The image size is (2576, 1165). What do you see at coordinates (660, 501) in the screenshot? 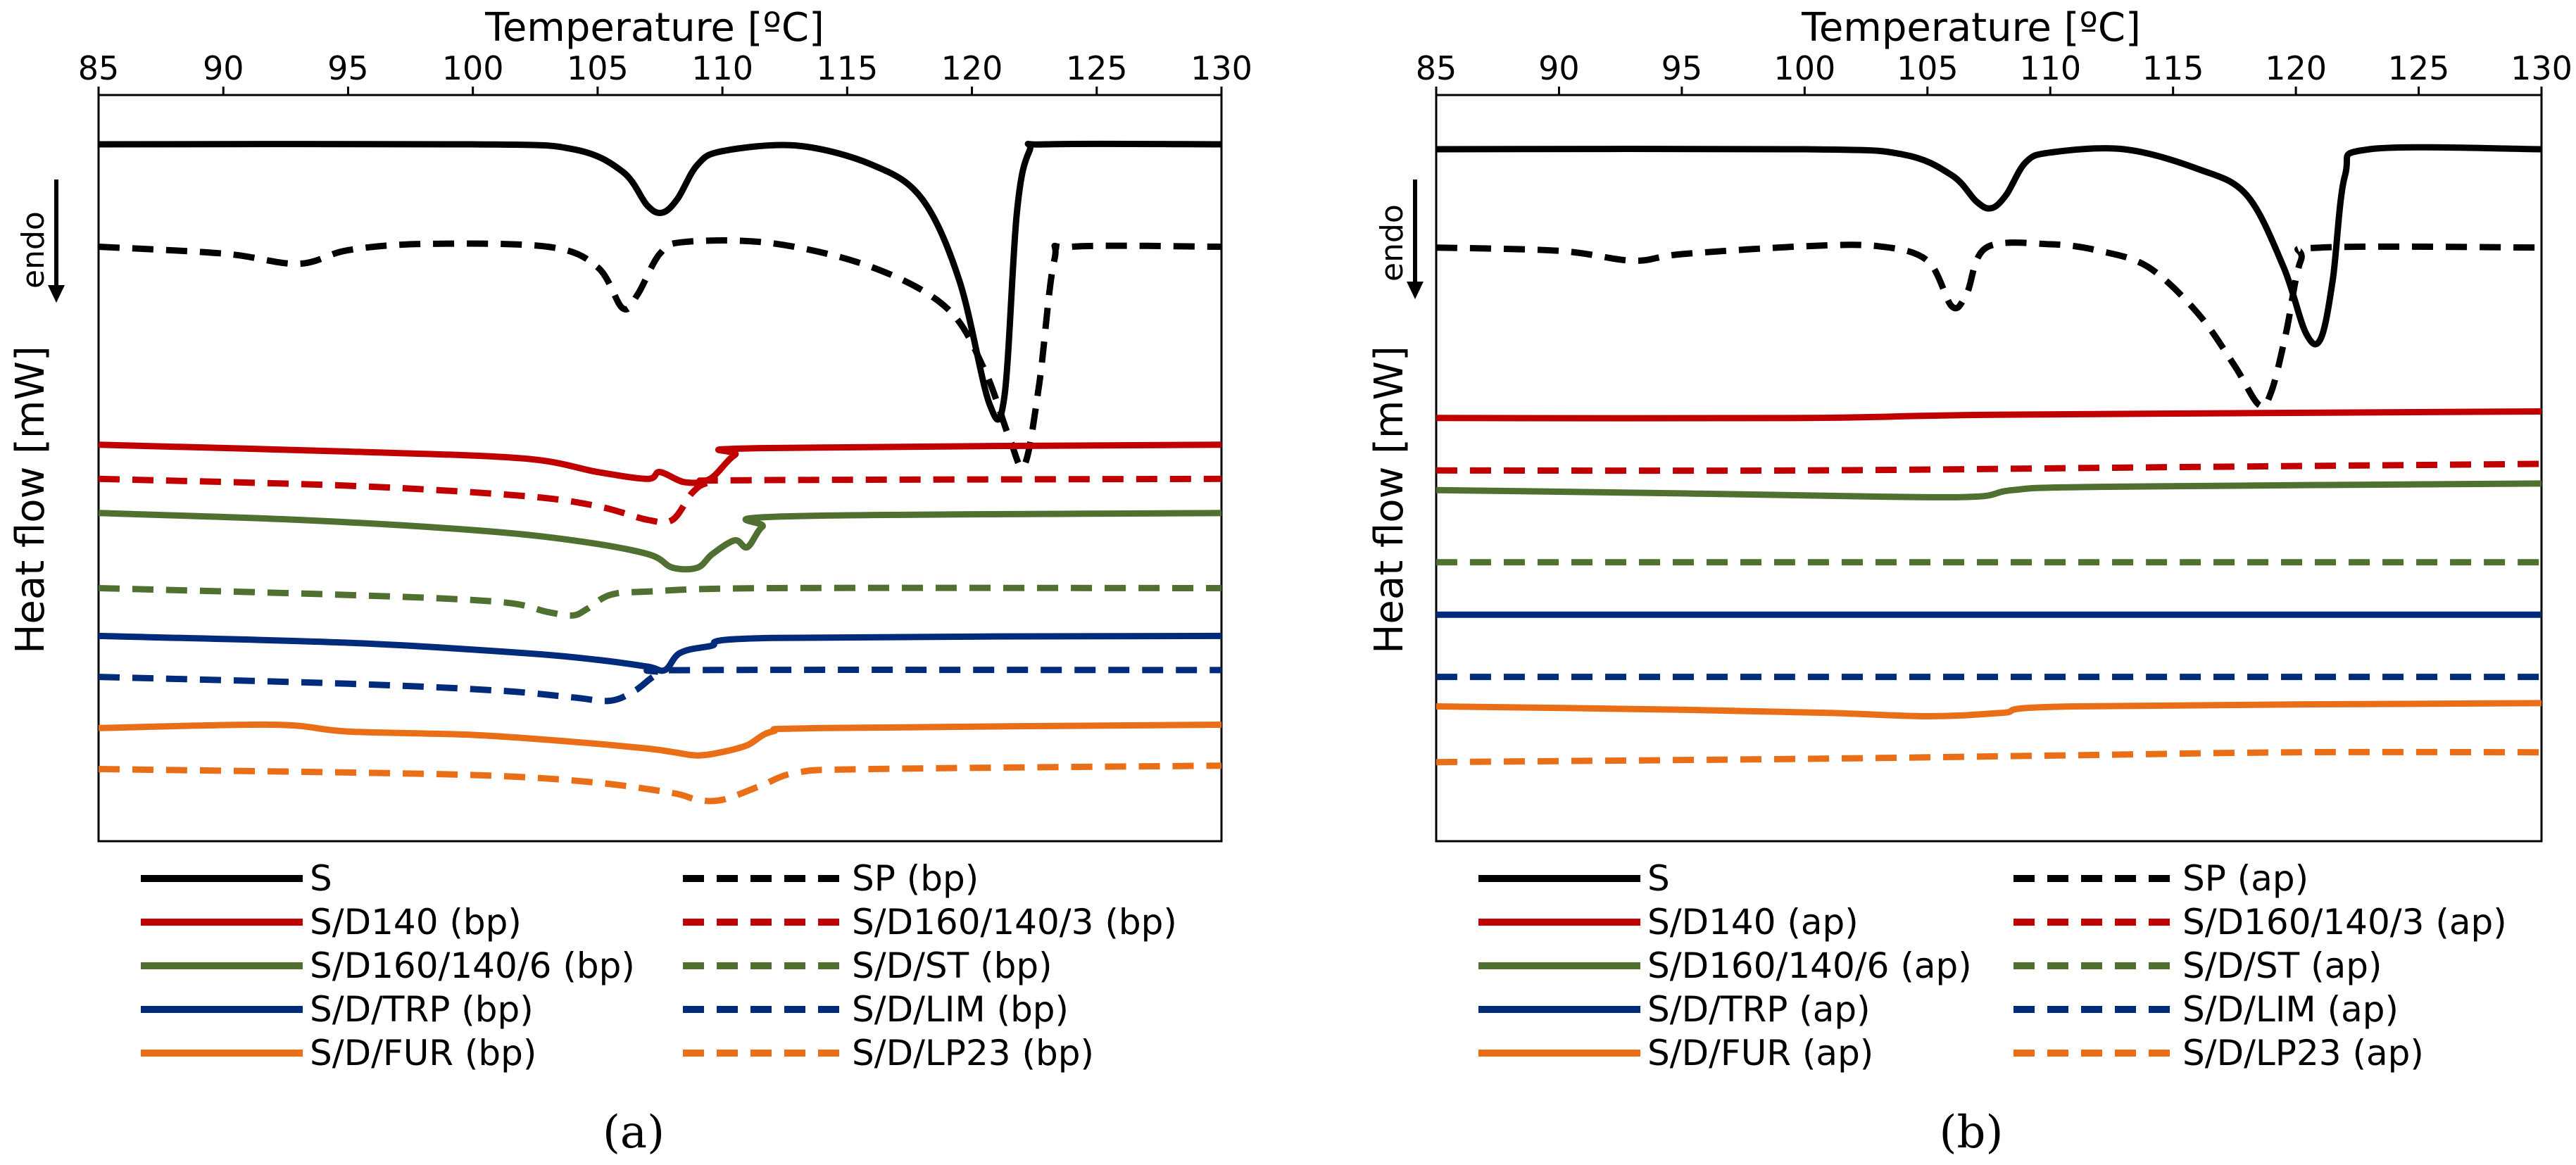
I see `series-line-s-d160-140-3-bp-` at bounding box center [660, 501].